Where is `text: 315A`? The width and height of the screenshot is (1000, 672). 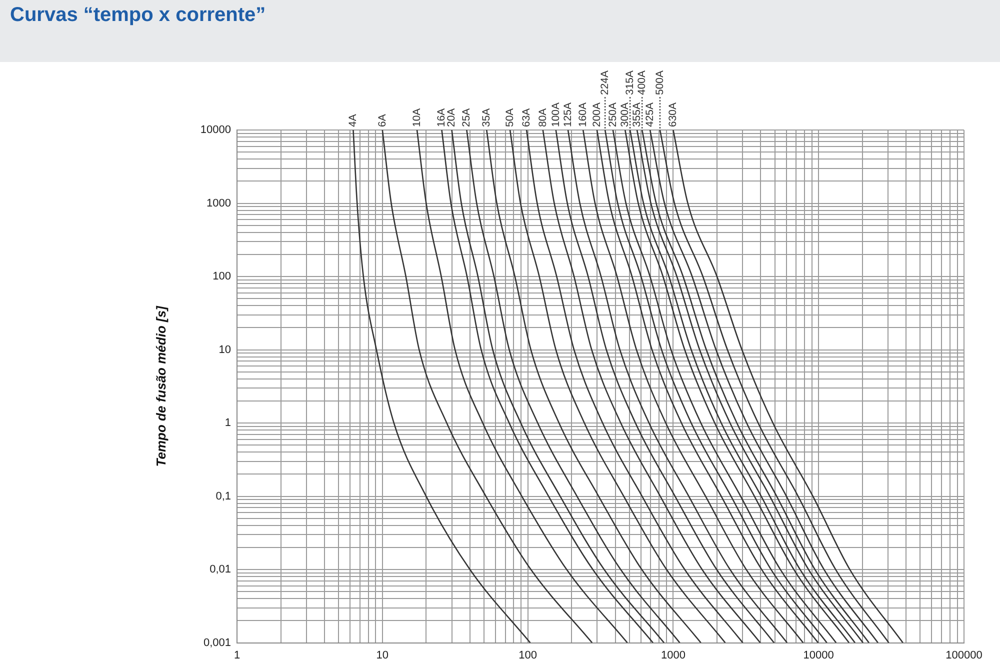 text: 315A is located at coordinates (630, 82).